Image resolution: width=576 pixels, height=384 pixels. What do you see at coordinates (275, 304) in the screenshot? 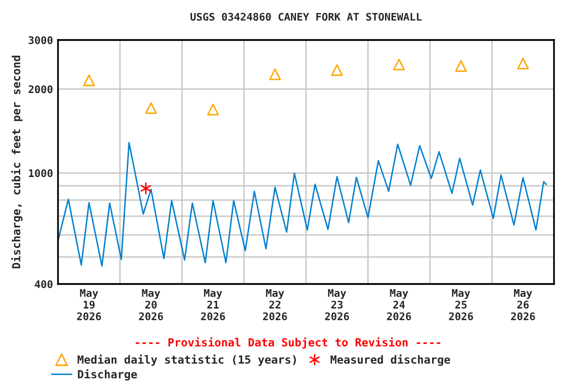
I see `x-tick-label: May 22 2026` at bounding box center [275, 304].